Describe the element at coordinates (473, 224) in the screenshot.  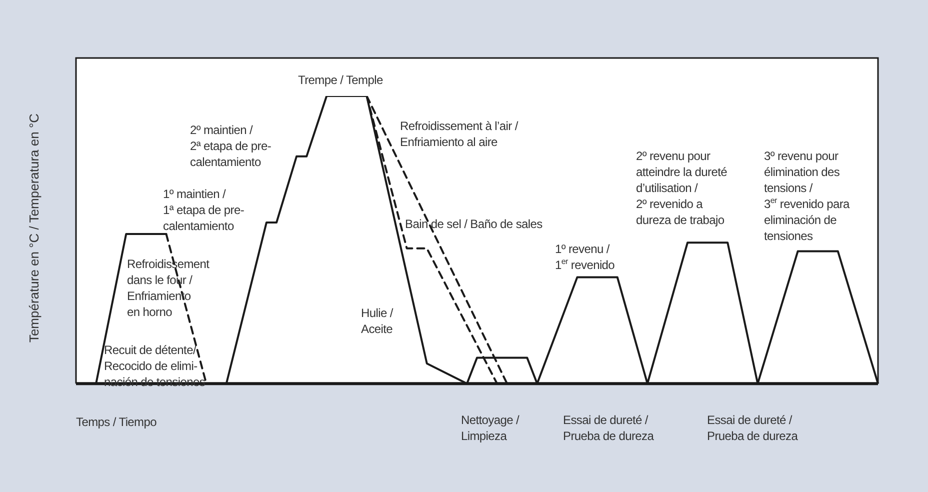
I see `annotation: Bain de sel / Baño de sales` at that location.